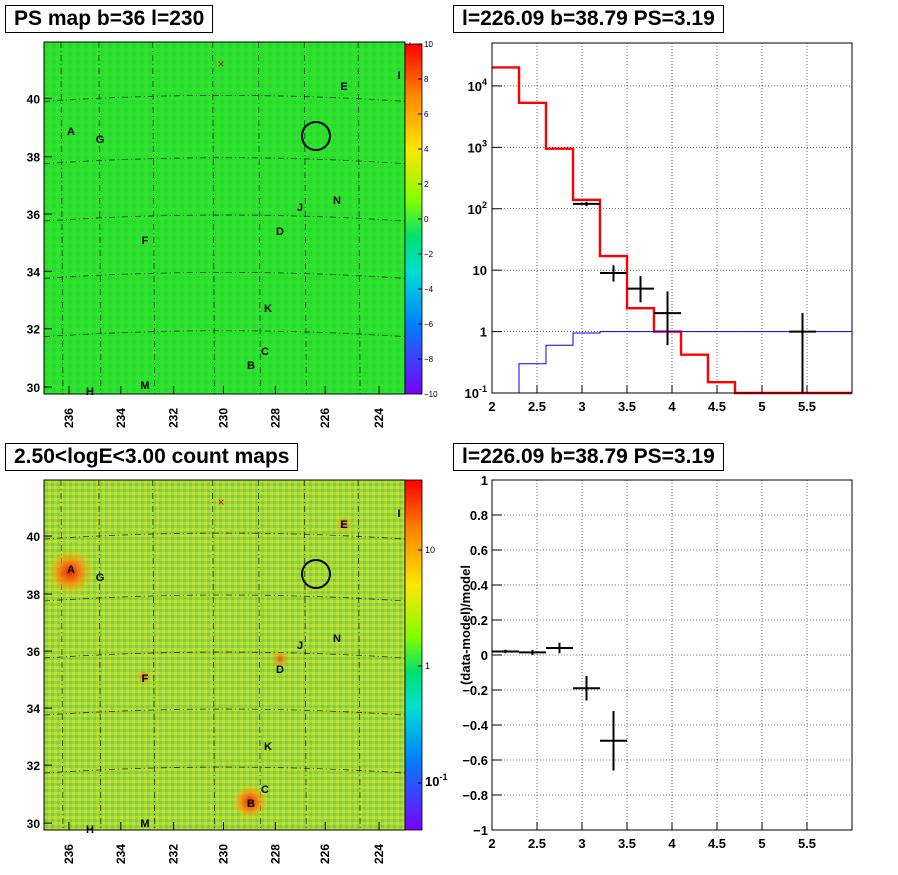  Describe the element at coordinates (672, 362) in the screenshot. I see `model-background-line` at that location.